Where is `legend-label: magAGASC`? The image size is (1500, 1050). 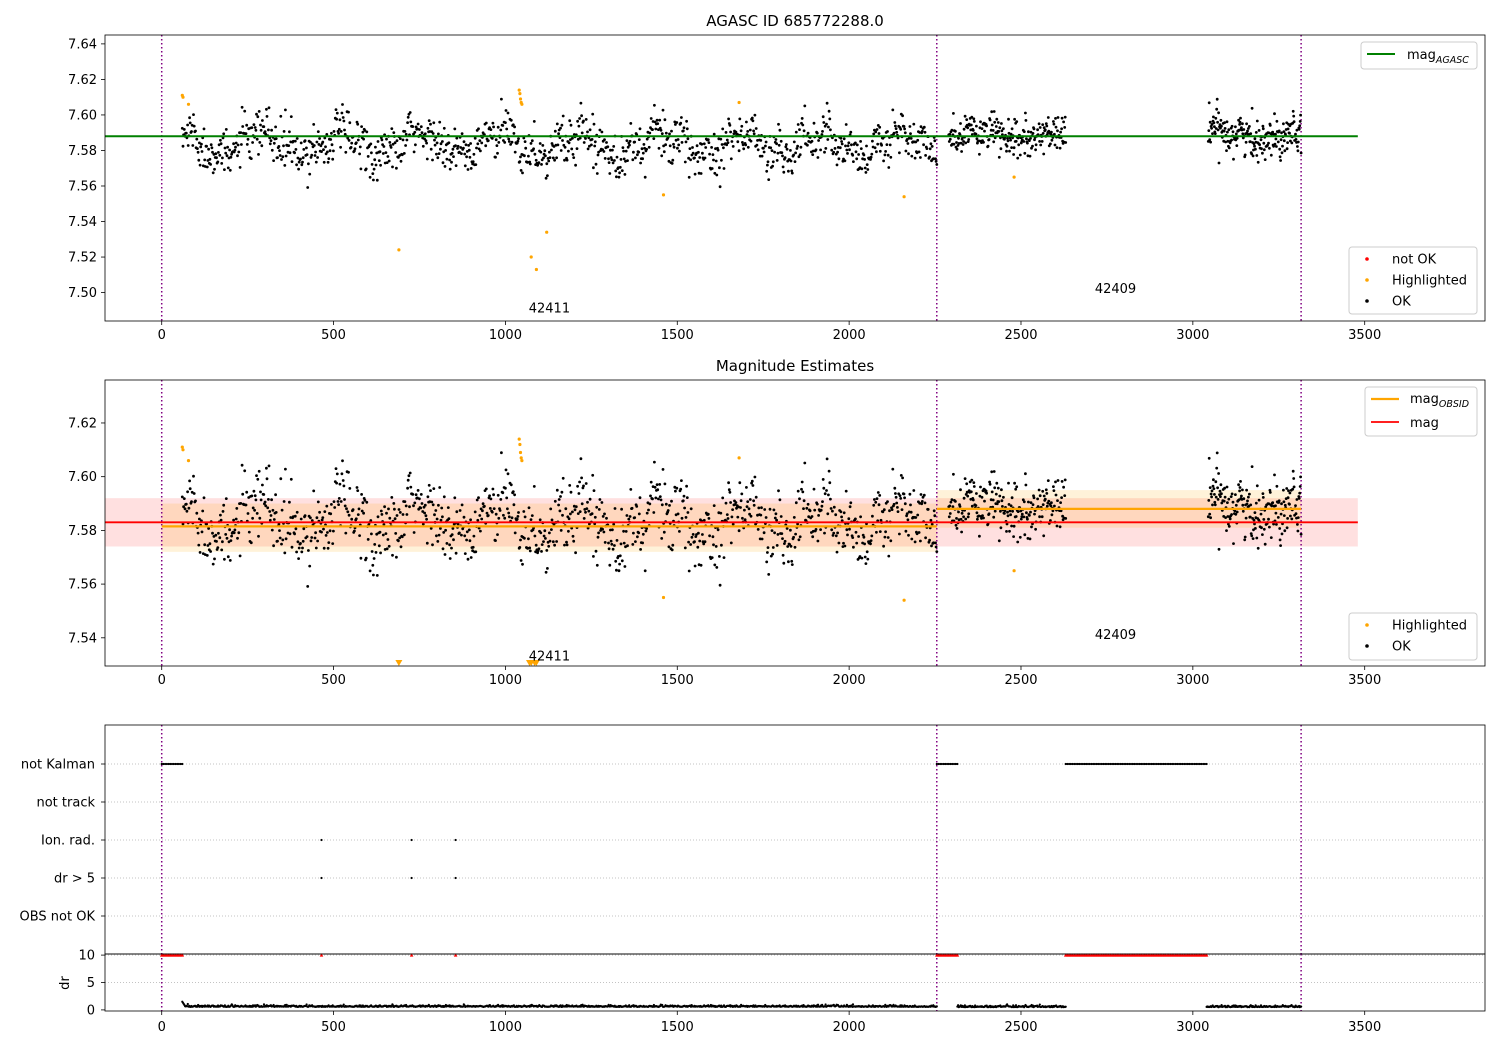
legend-label: magAGASC is located at coordinates (1438, 57).